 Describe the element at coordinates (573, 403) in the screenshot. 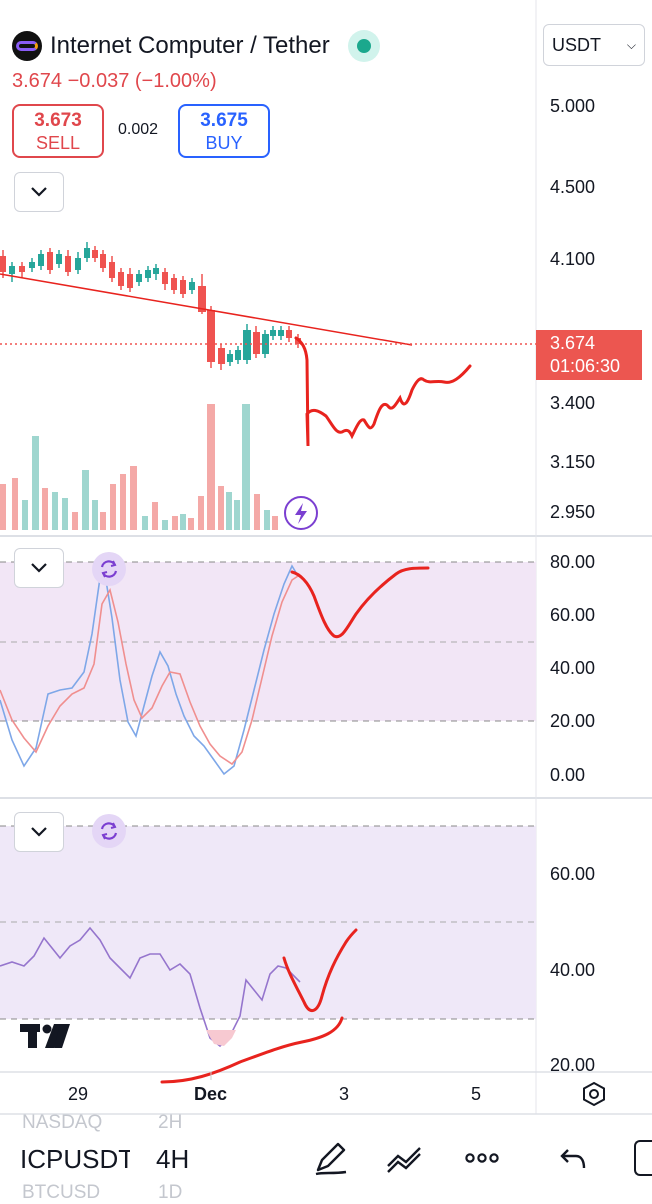

I see `price-axis-label: 3.400` at that location.